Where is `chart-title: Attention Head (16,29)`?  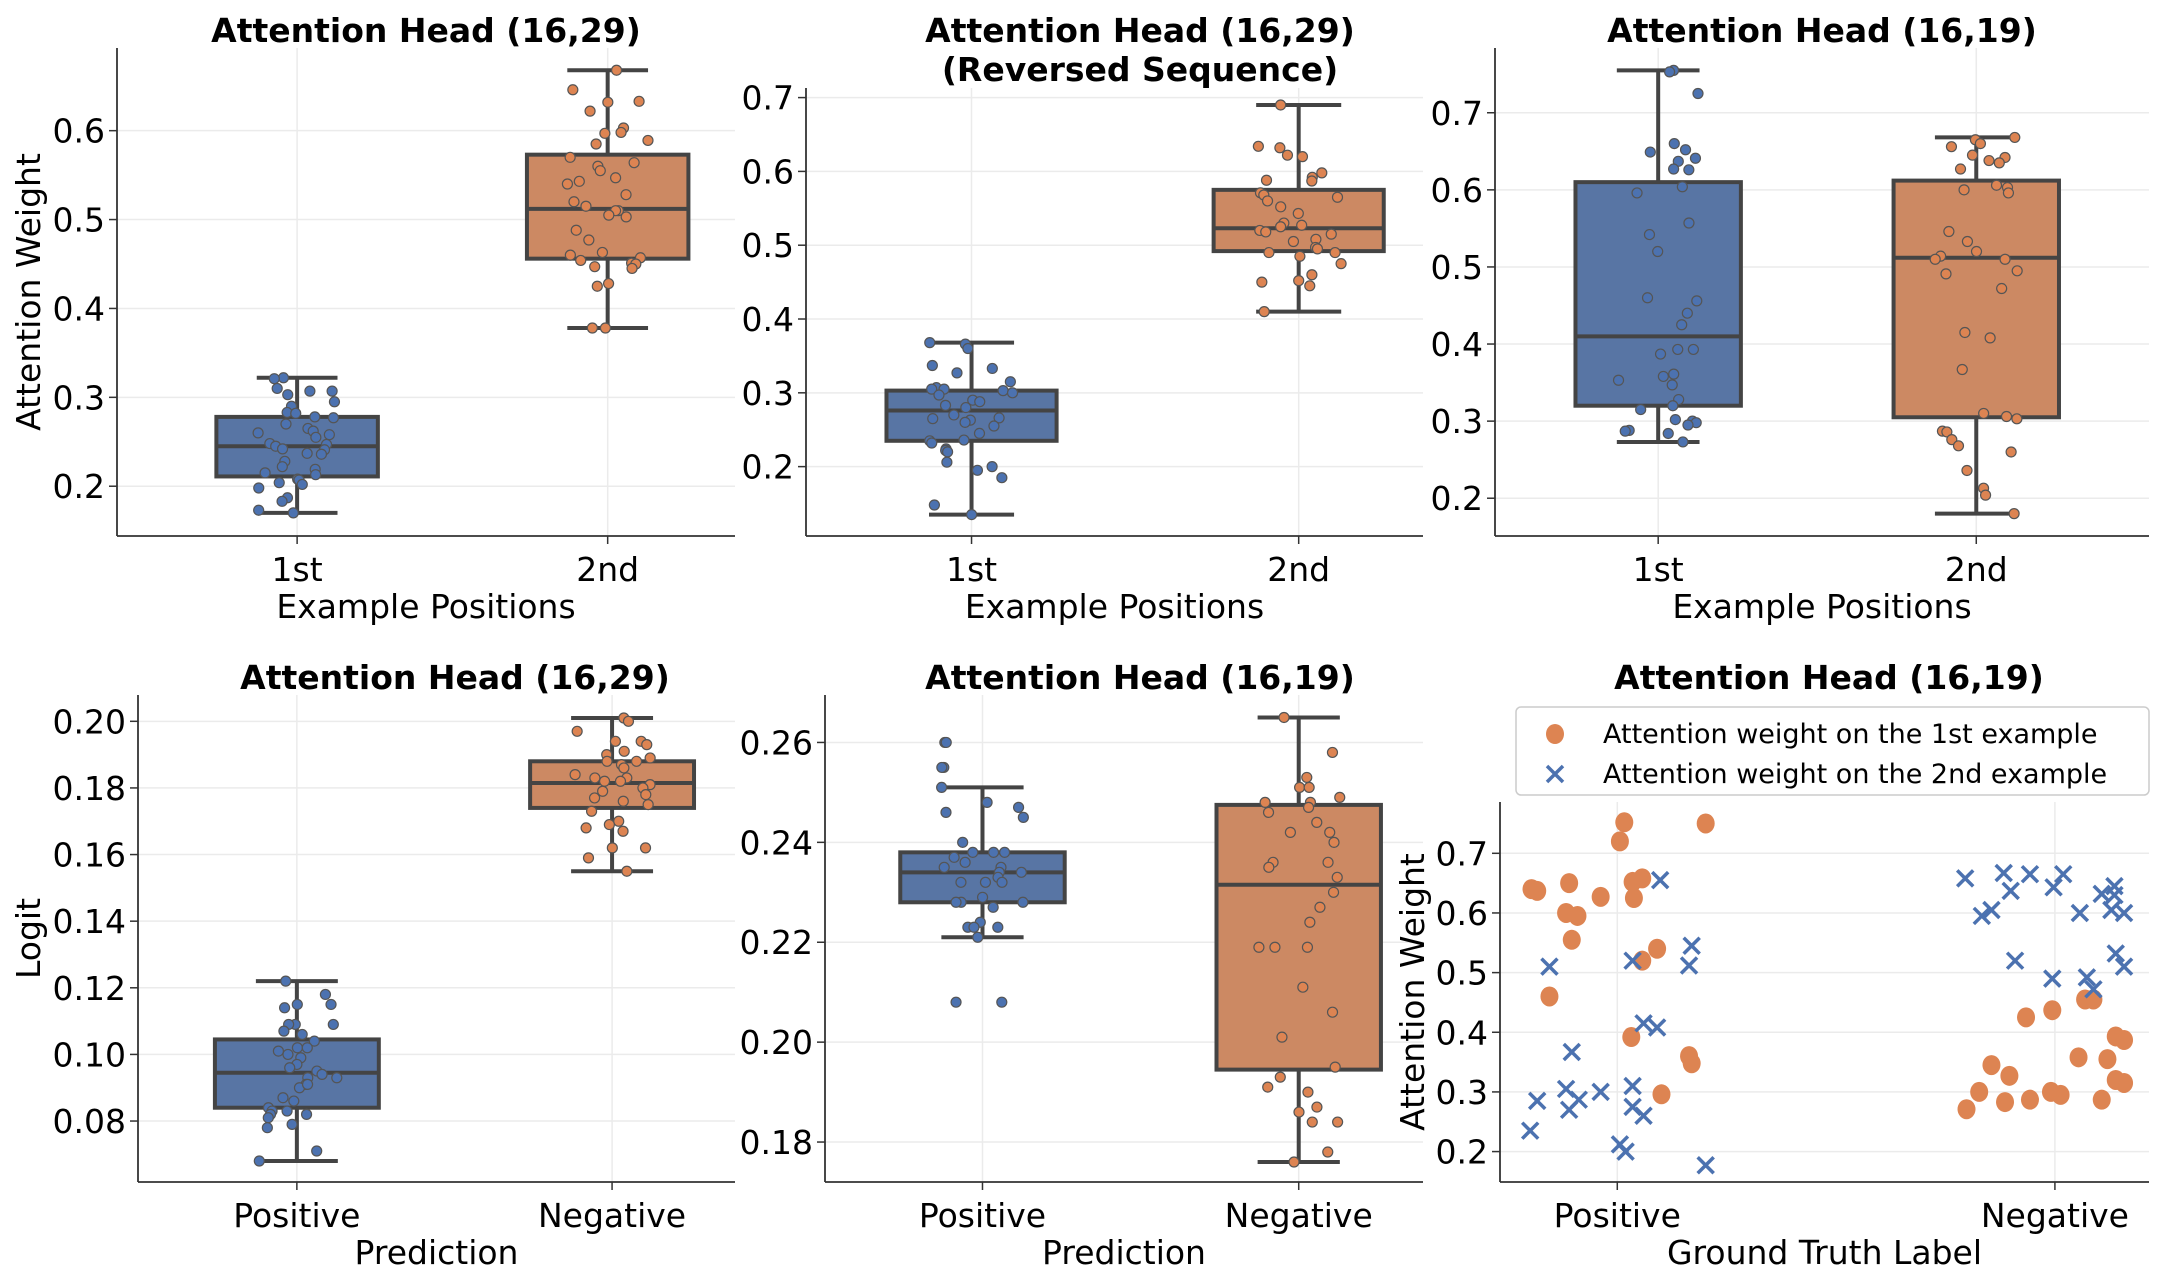
chart-title: Attention Head (16,29) is located at coordinates (455, 677).